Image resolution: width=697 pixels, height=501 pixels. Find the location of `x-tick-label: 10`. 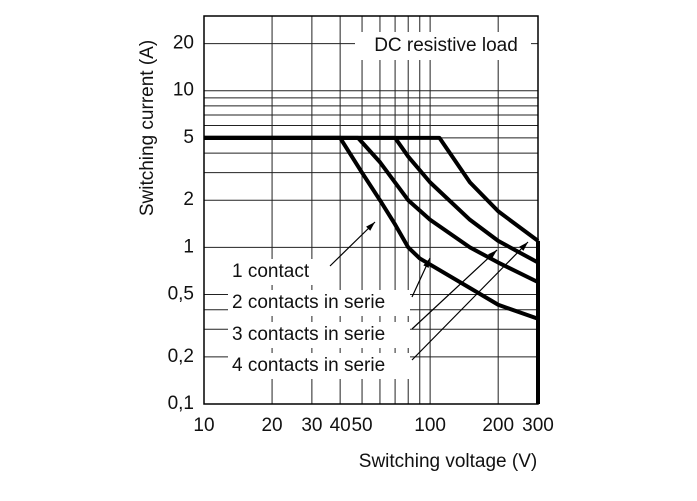

x-tick-label: 10 is located at coordinates (203, 425).